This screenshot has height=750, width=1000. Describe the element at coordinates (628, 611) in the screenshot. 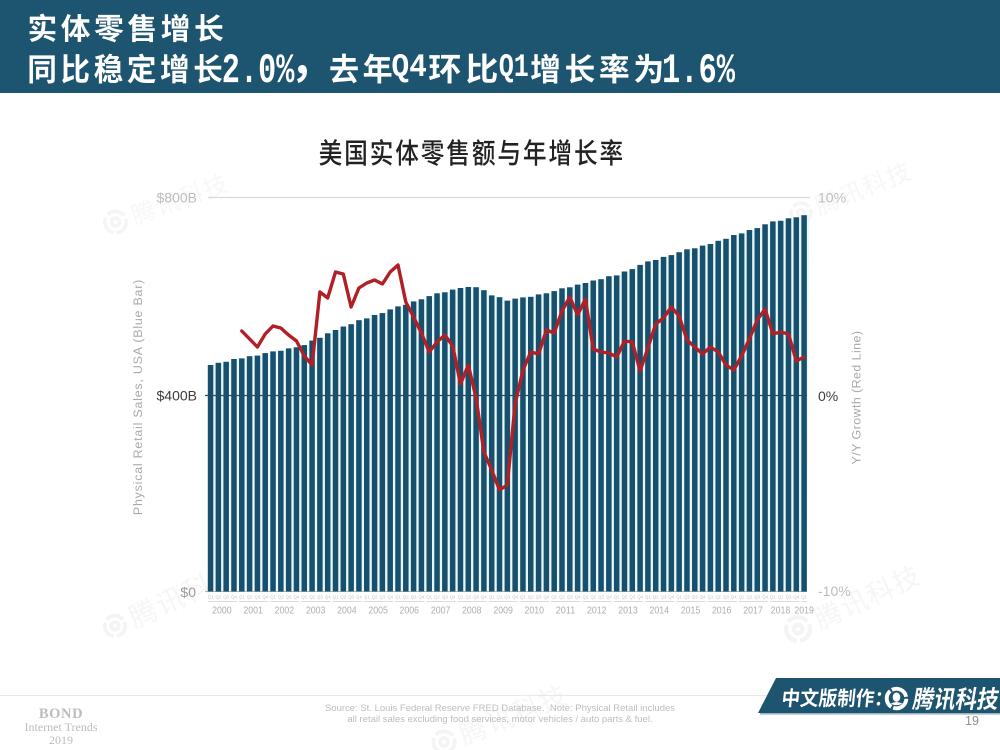

I see `svg-text: 2013` at that location.